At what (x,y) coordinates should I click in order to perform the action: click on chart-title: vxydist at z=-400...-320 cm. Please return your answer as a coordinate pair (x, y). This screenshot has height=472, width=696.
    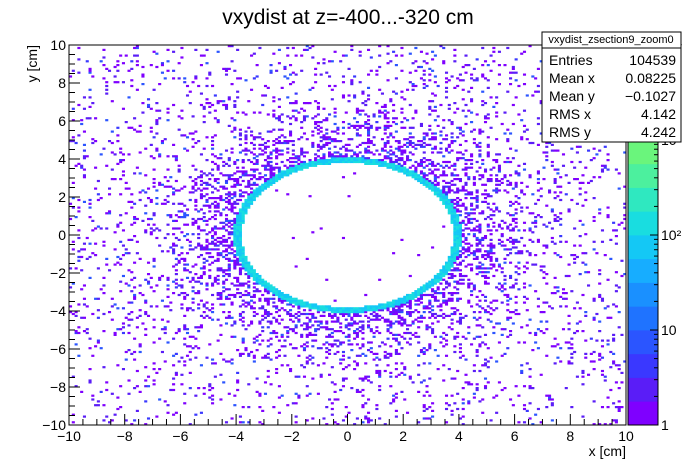
    Looking at the image, I should click on (348, 17).